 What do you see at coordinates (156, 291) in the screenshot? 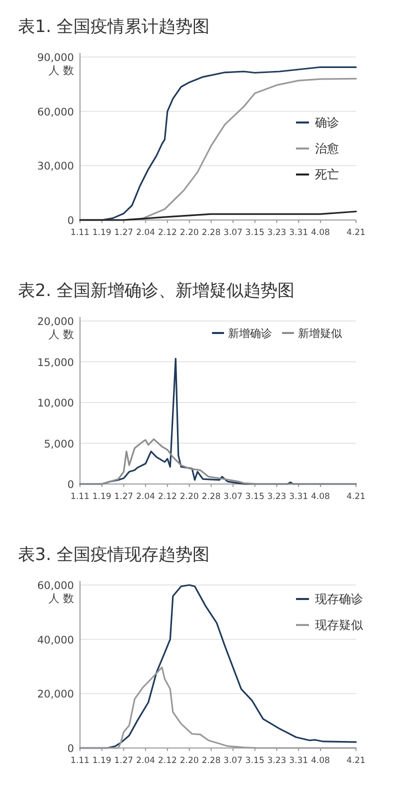
I see `chart-title: 表2. 全国新增确诊、新增疑似趋势图` at bounding box center [156, 291].